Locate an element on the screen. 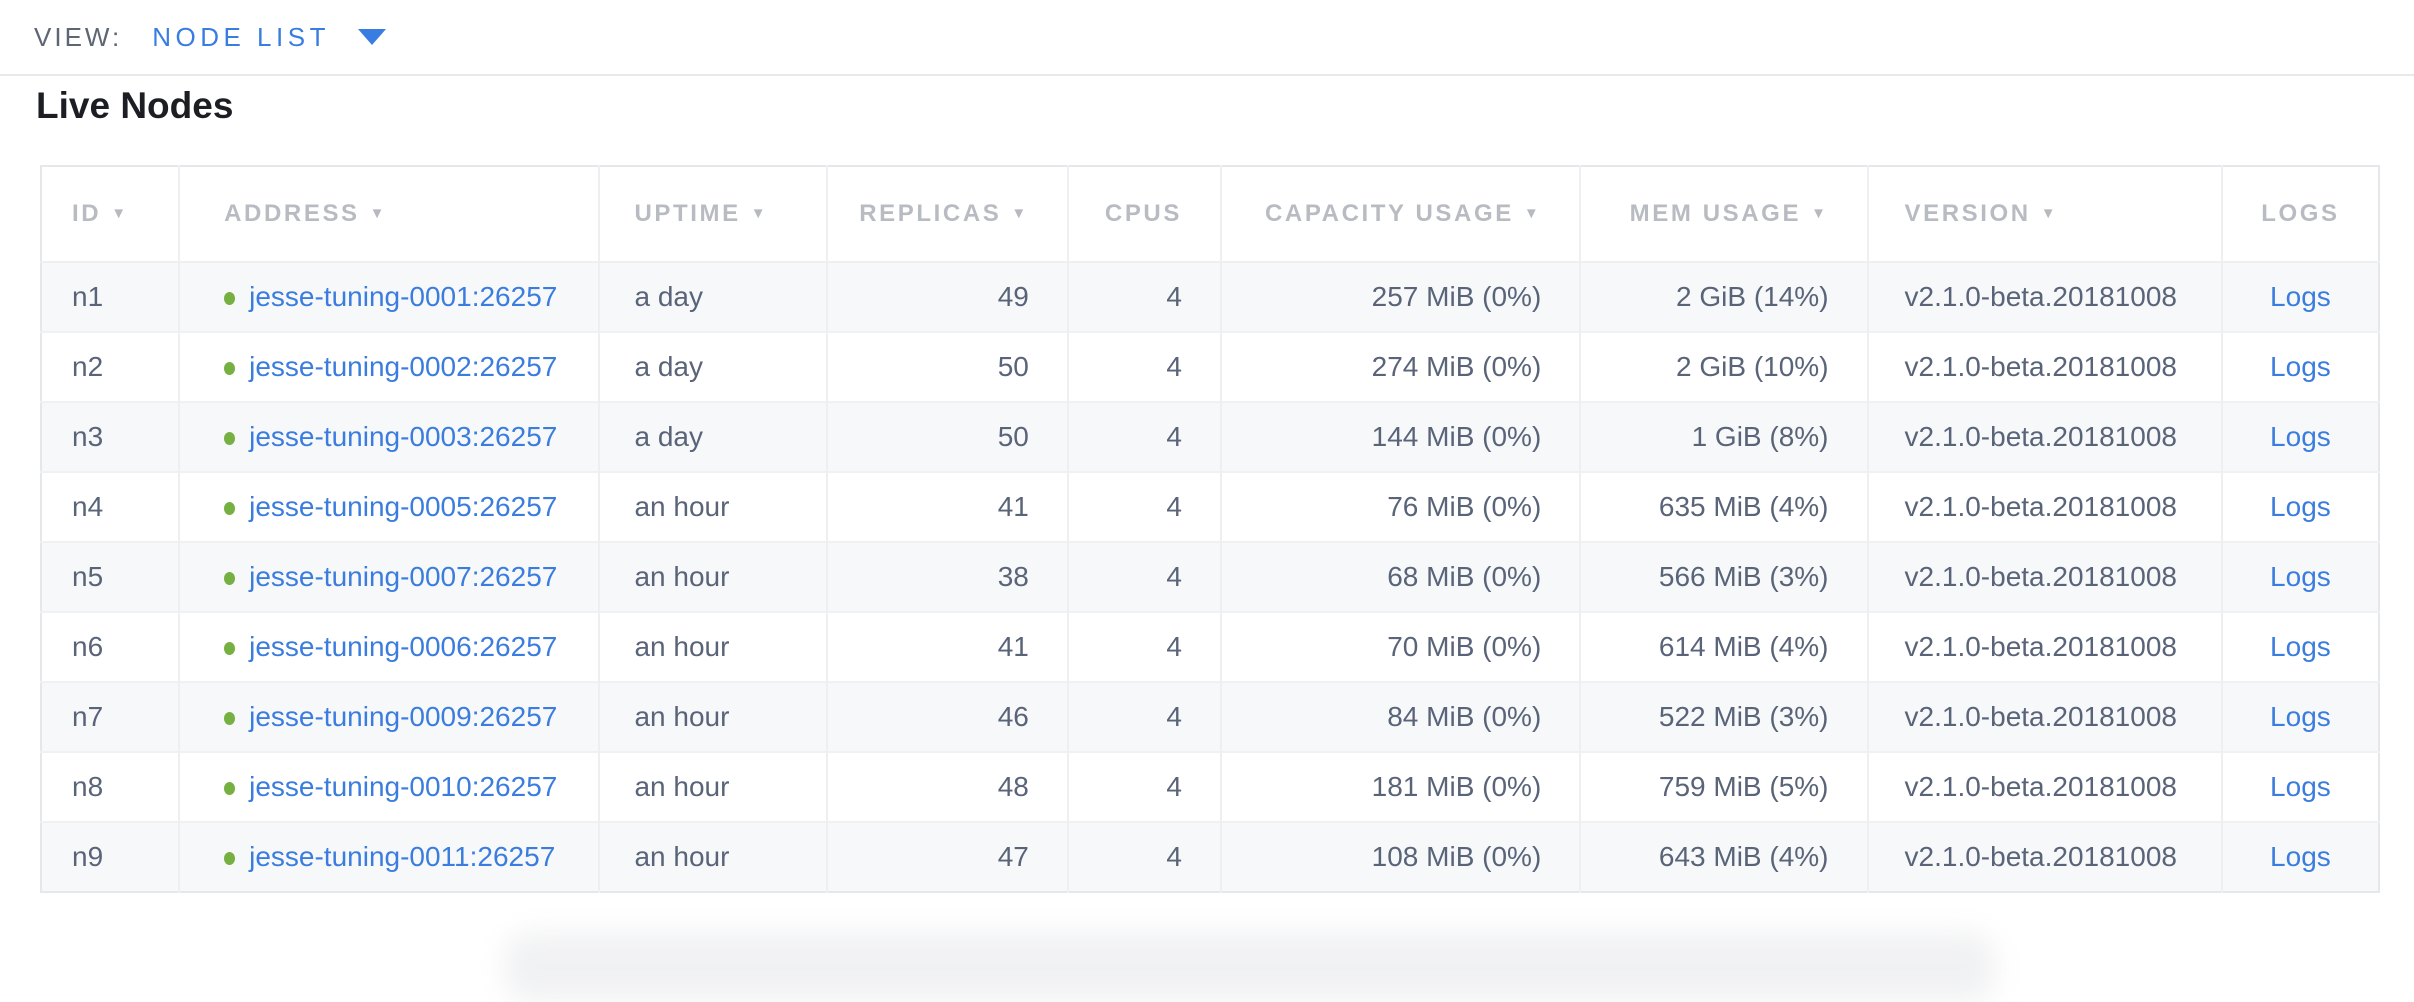 Image resolution: width=2414 pixels, height=1002 pixels. column-label: REPLICAS is located at coordinates (930, 213).